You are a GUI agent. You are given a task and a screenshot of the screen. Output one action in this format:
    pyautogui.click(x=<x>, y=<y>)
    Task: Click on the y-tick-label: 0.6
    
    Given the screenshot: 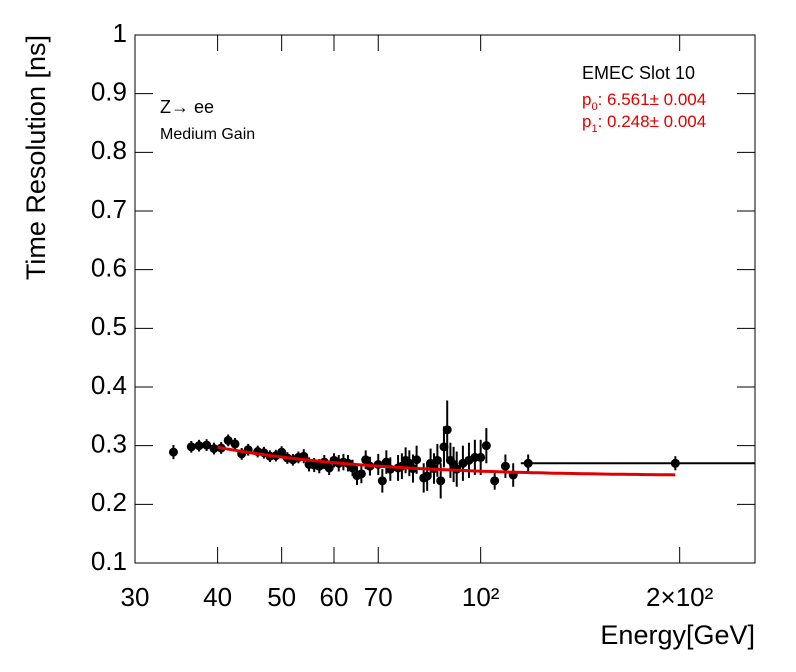 What is the action you would take?
    pyautogui.click(x=109, y=268)
    